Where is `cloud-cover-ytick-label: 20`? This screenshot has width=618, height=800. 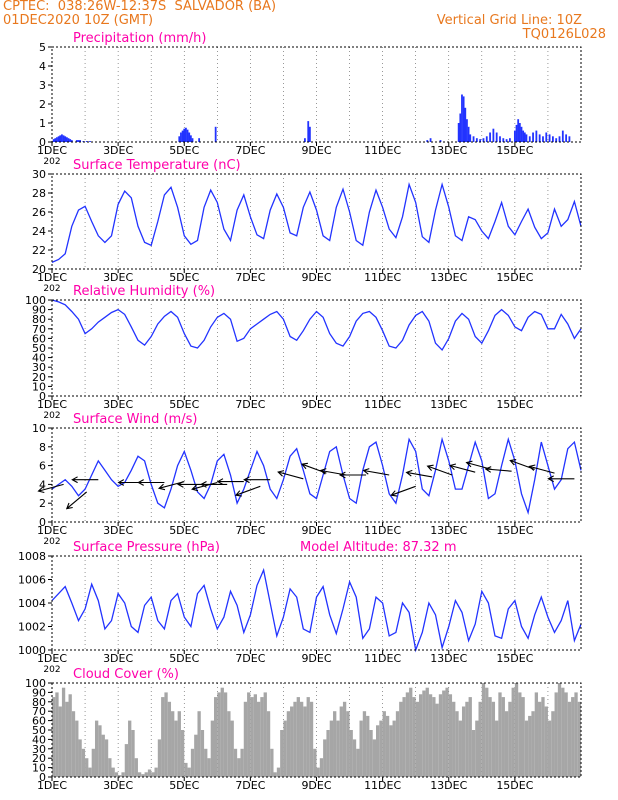 cloud-cover-ytick-label: 20 is located at coordinates (39, 758).